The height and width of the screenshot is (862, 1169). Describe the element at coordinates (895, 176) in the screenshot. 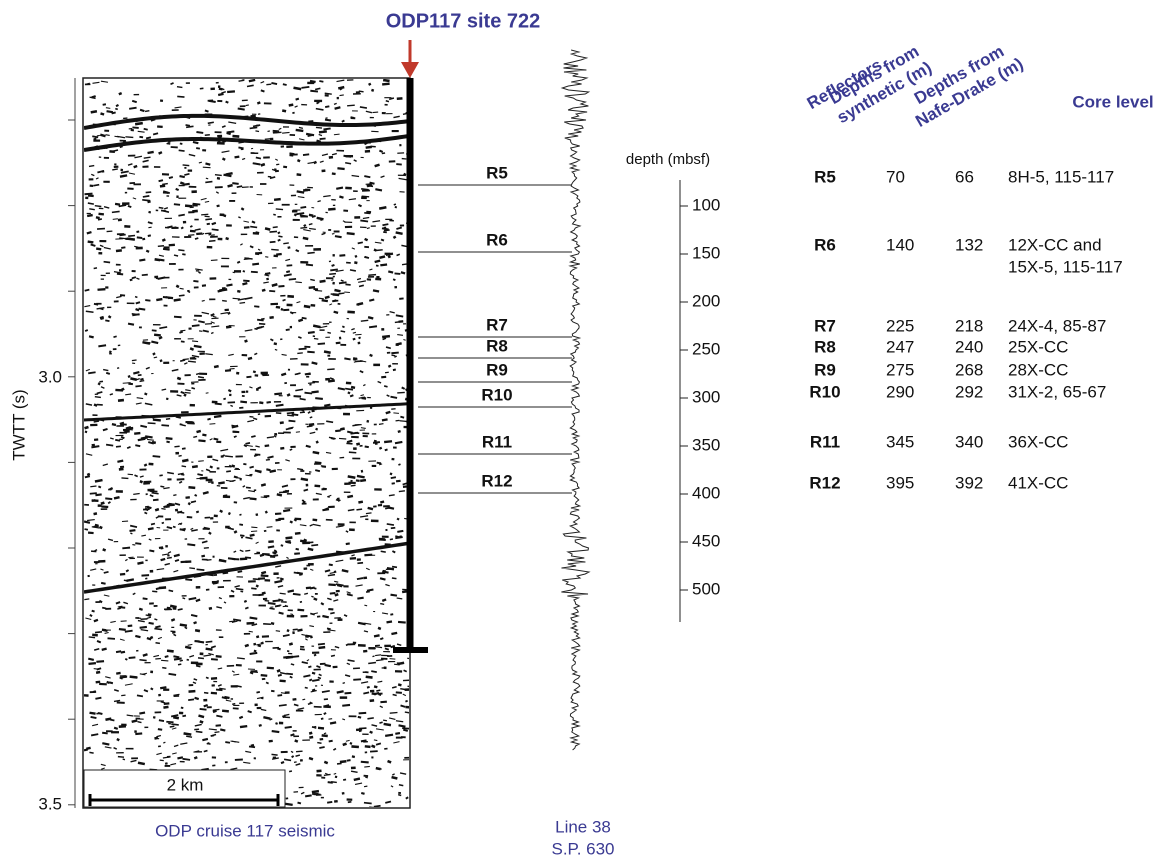

I see `row-synthetic: 70` at that location.